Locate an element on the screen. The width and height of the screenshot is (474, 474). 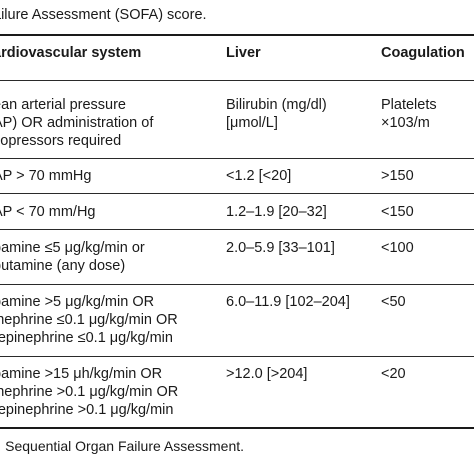
row-4-coag-line-0: <50 is located at coordinates (393, 302).